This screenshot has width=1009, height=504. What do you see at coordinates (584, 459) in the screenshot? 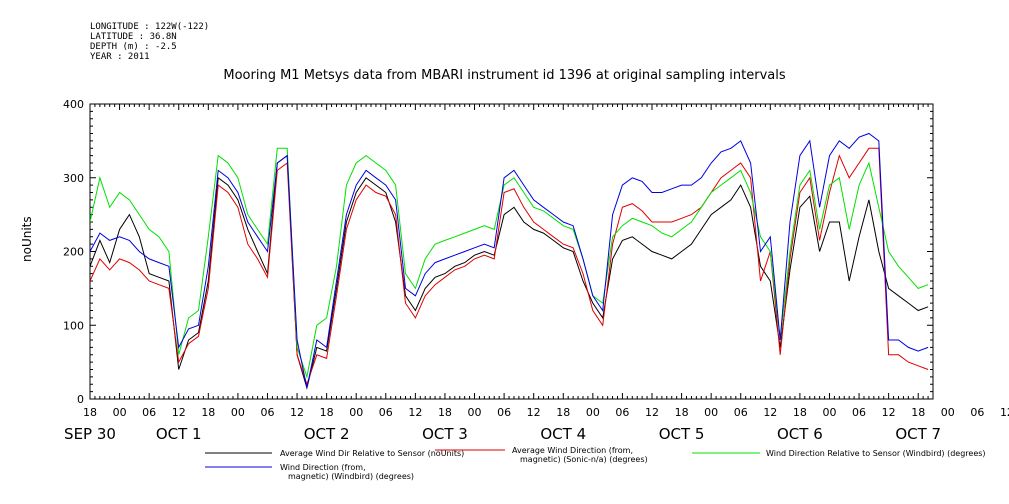
I see `legend-label-2-line2: magnetic) (Sonic-n/a) (degrees)` at bounding box center [584, 459].